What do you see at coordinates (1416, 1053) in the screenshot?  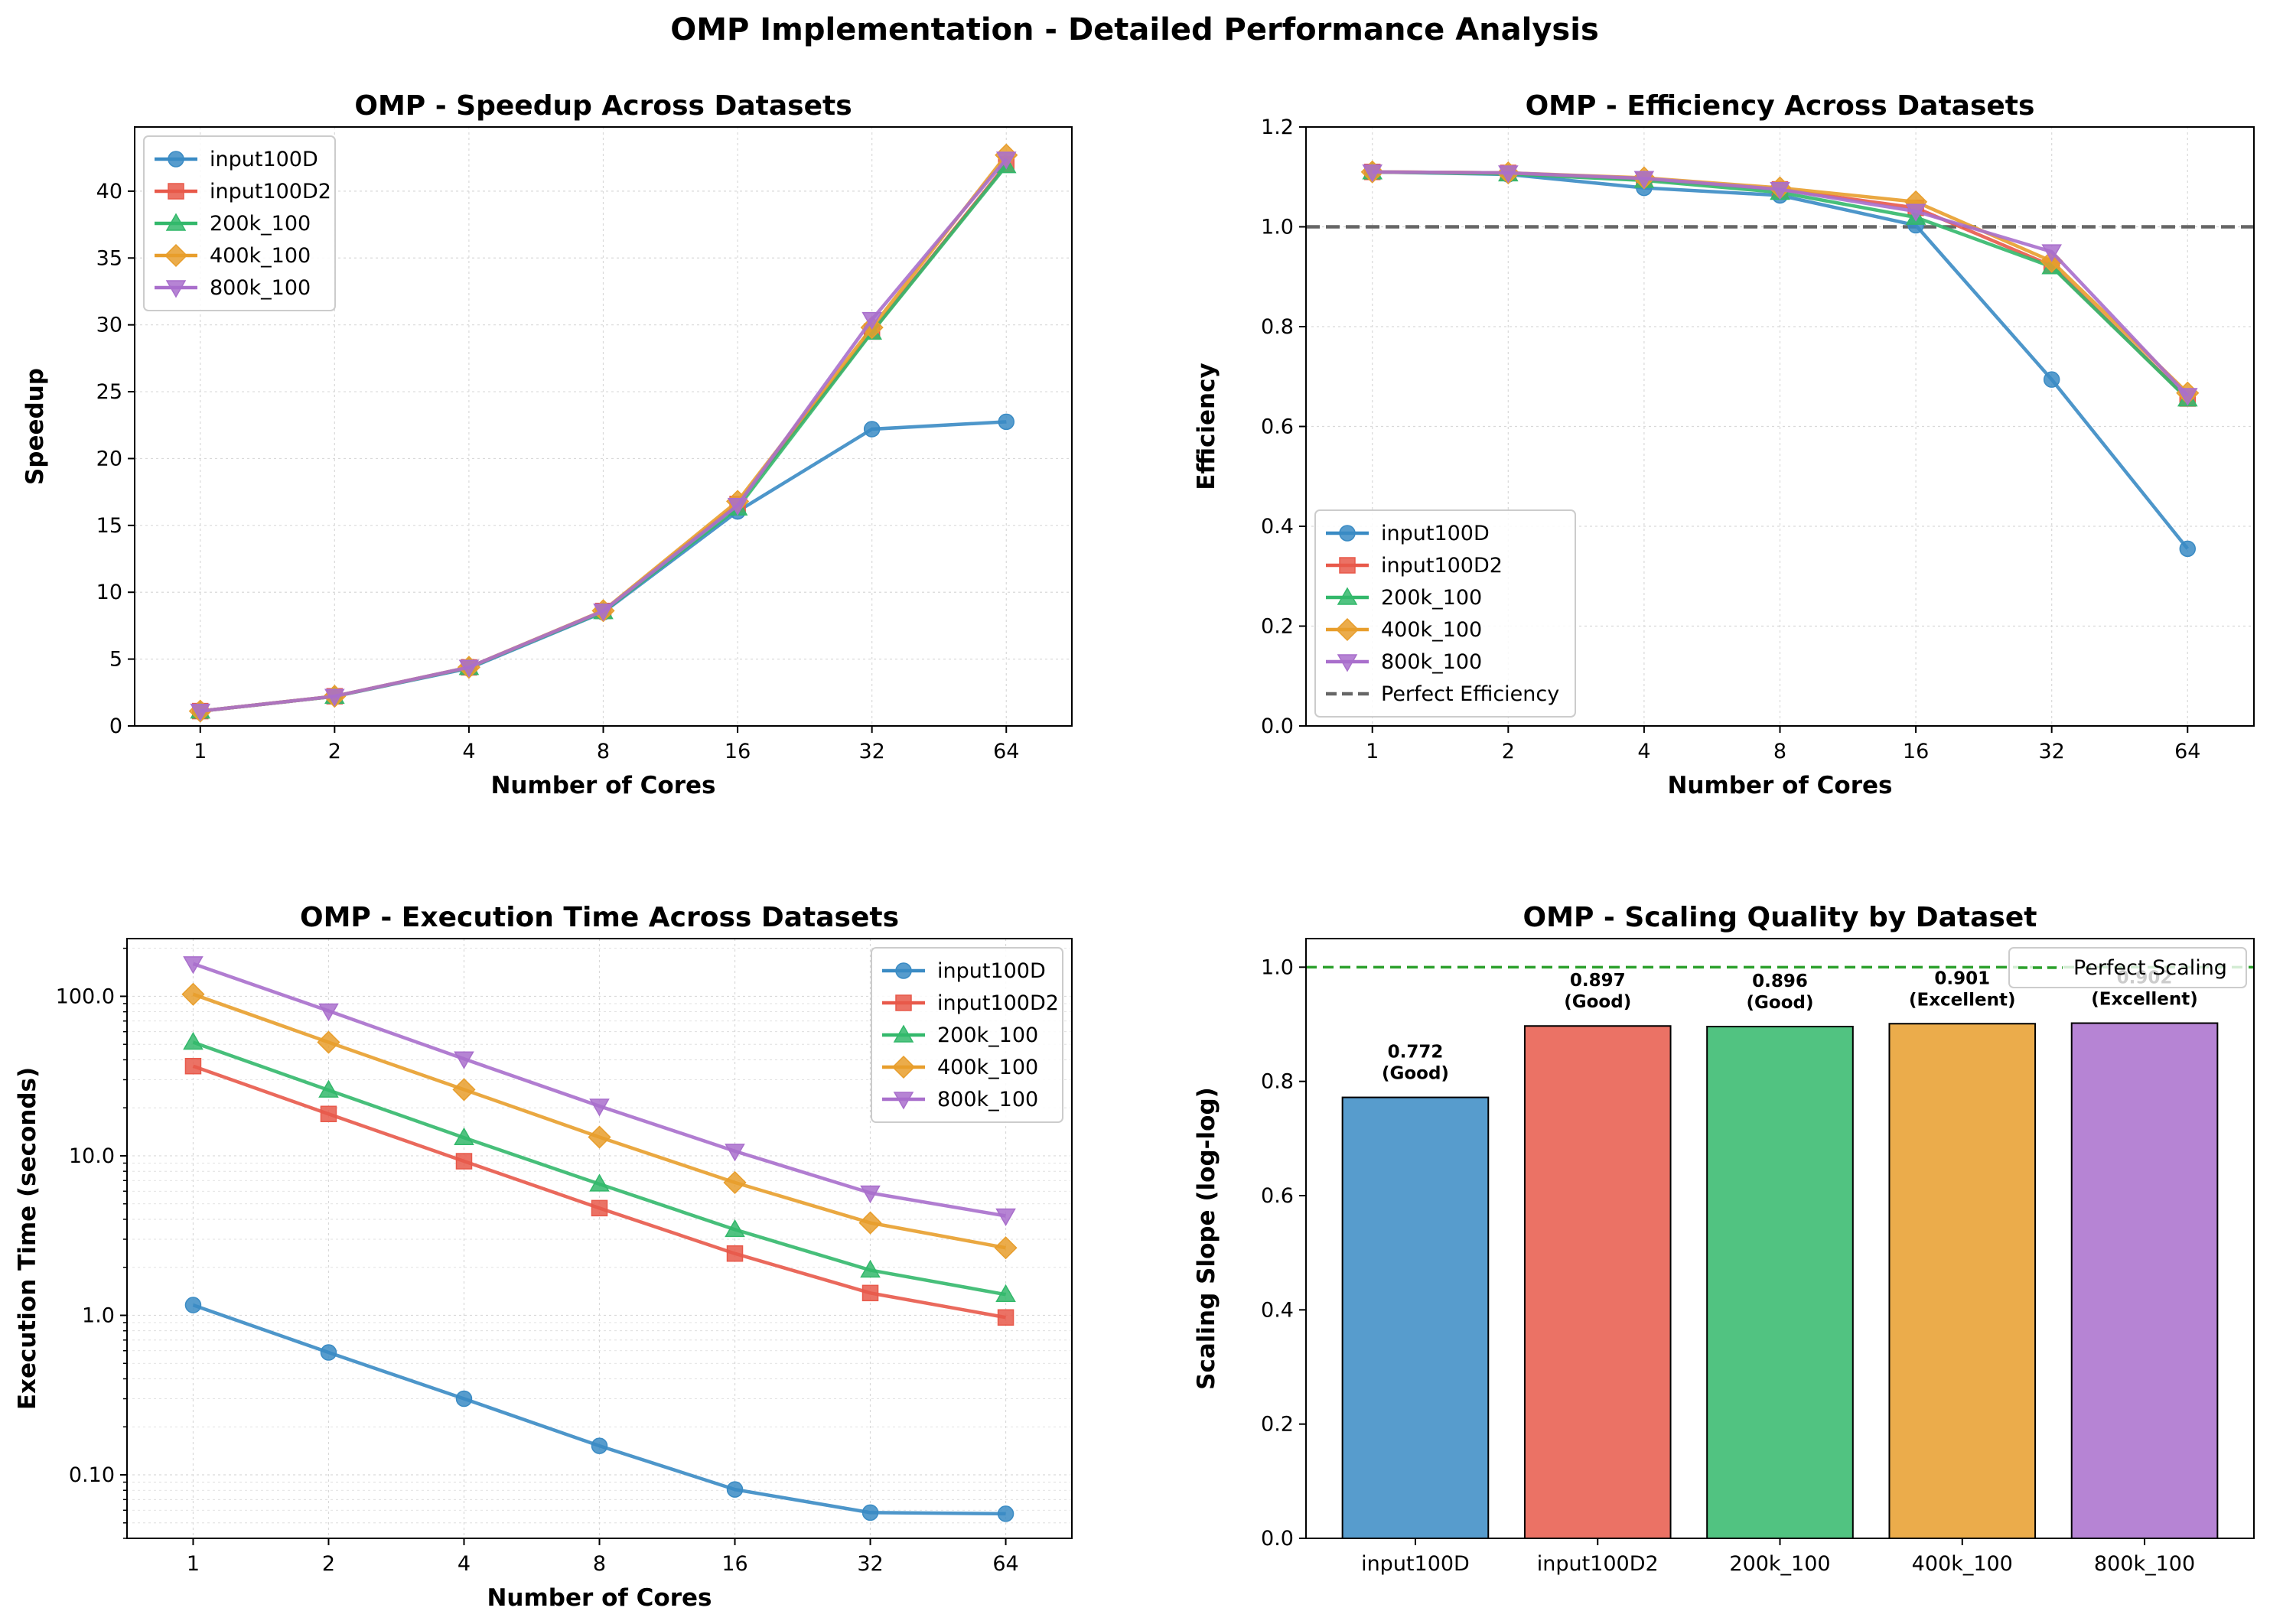 I see `bar-value-label: 0.772` at bounding box center [1416, 1053].